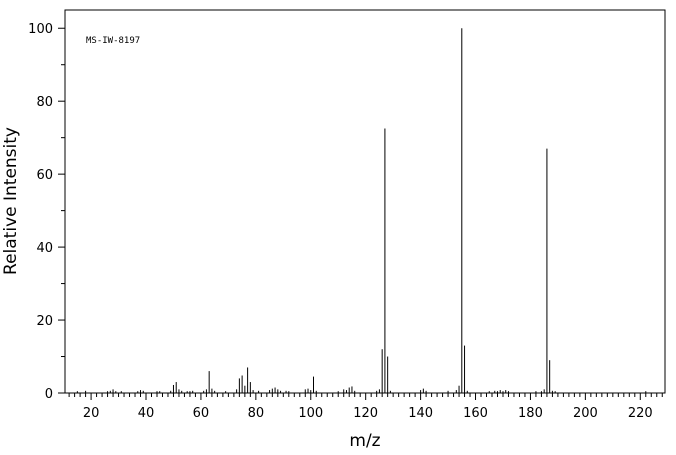 This screenshot has width=676, height=455. Describe the element at coordinates (365, 413) in the screenshot. I see `x-tick-label: 120` at that location.